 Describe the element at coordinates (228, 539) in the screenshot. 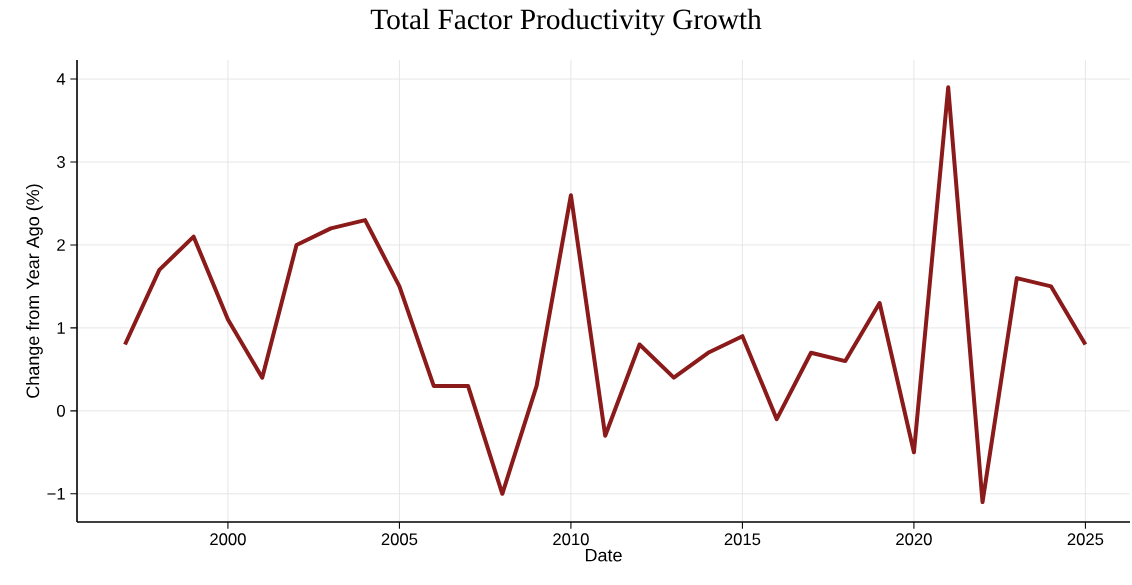

I see `x-tick-label: 2000` at that location.